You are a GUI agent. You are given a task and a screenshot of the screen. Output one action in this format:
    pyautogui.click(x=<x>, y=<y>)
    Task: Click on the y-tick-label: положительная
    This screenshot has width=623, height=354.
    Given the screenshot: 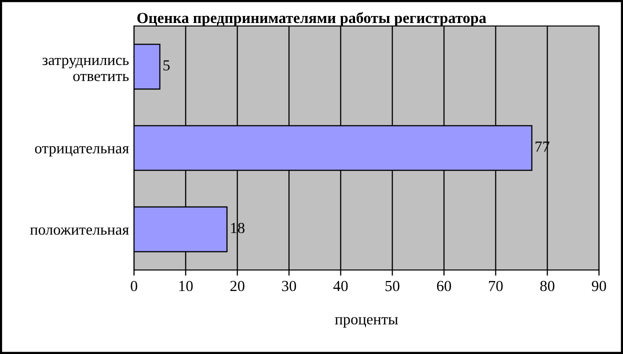 What is the action you would take?
    pyautogui.click(x=79, y=231)
    